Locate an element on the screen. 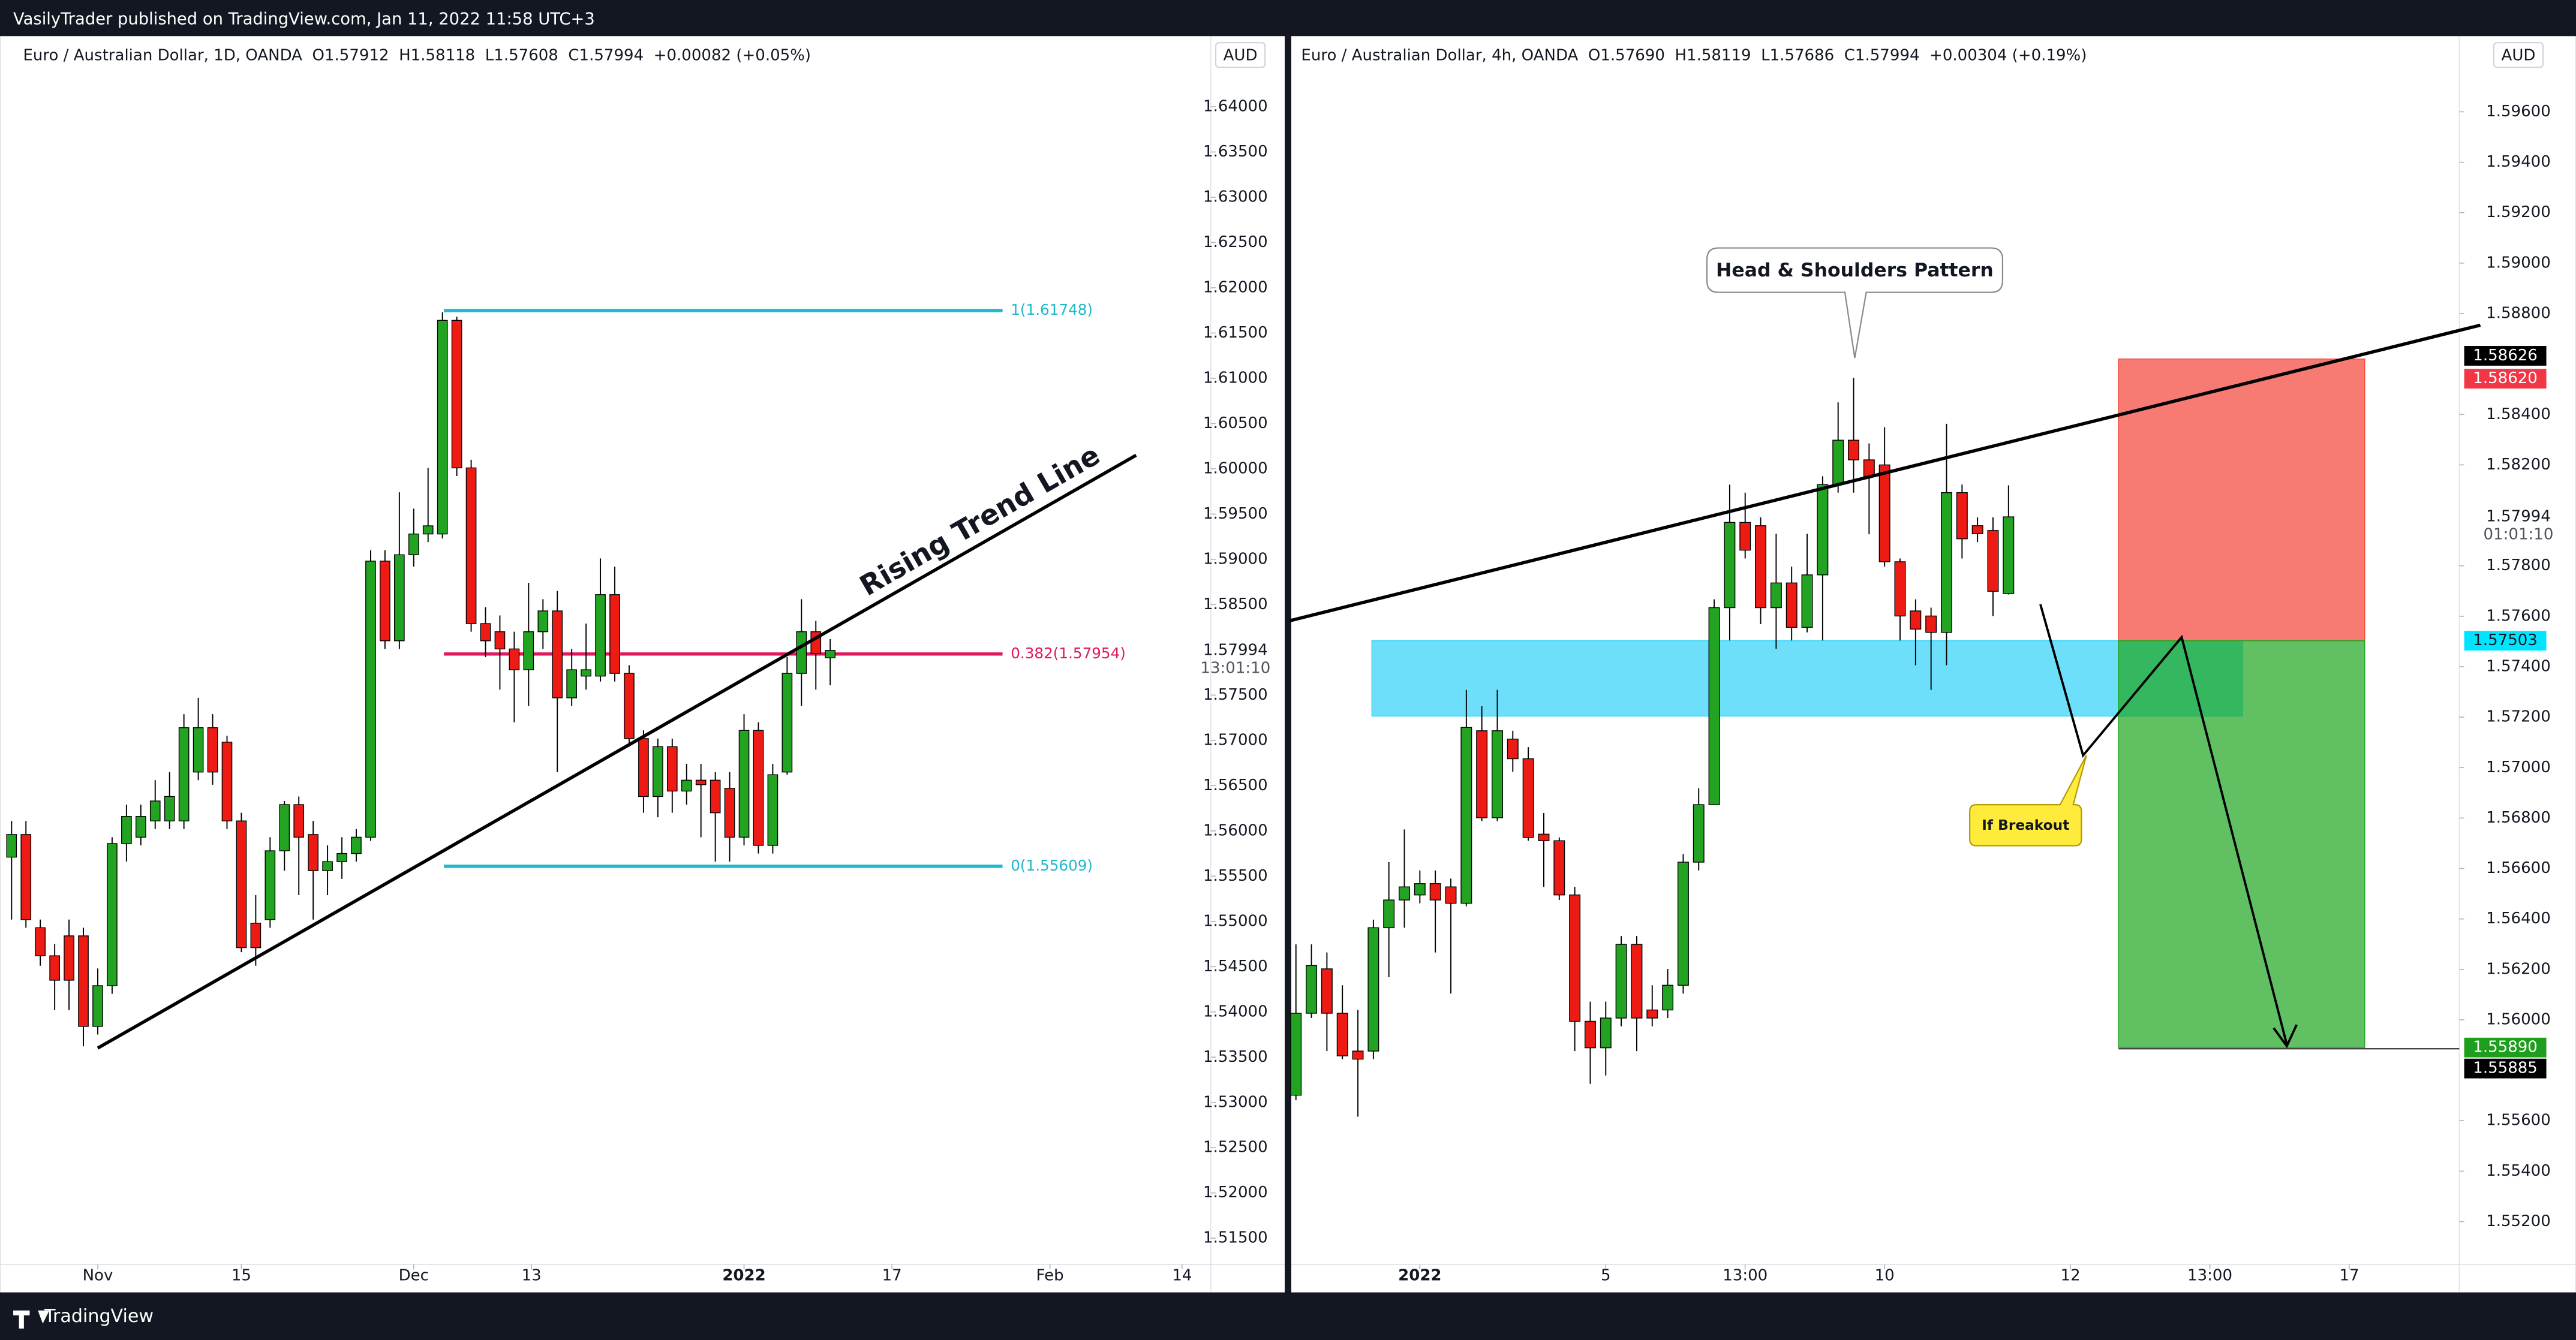 Image resolution: width=2576 pixels, height=1340 pixels. y-tick-label: 1.58500 is located at coordinates (1236, 604).